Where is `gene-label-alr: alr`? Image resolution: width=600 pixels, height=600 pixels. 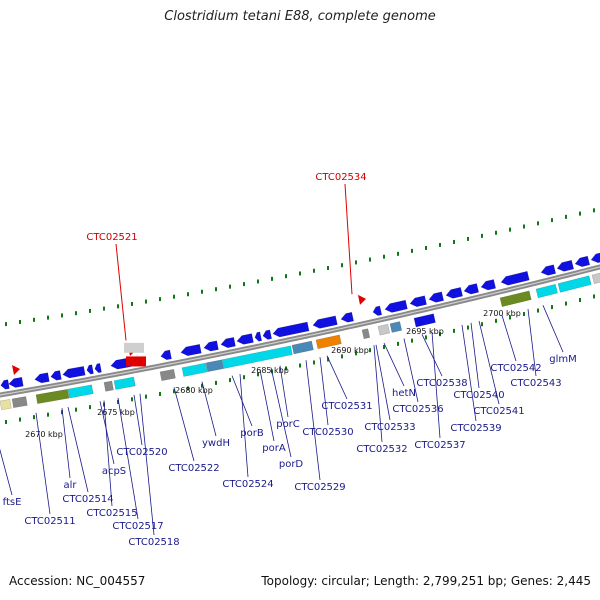
gene-label-alr: alr is located at coordinates (70, 485).